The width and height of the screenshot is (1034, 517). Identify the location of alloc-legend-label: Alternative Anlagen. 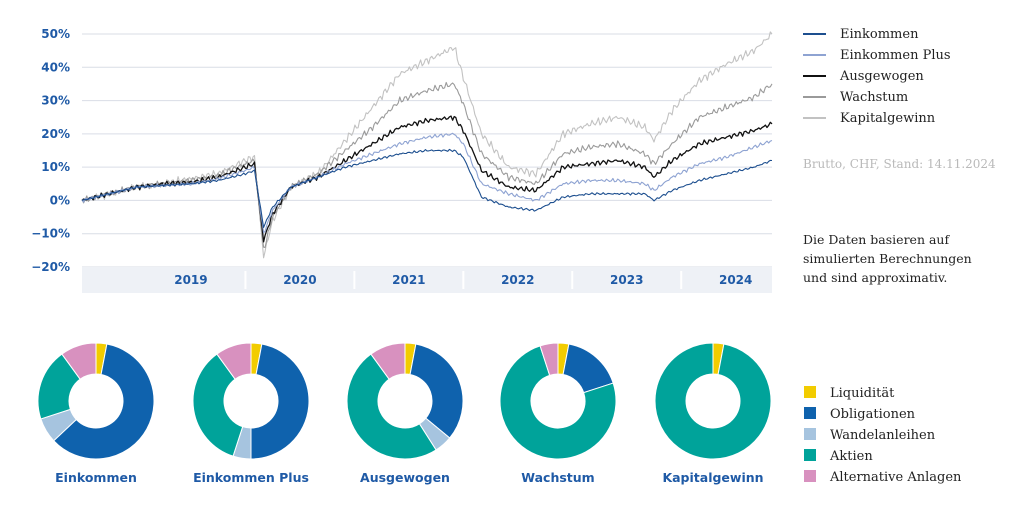
(895, 477).